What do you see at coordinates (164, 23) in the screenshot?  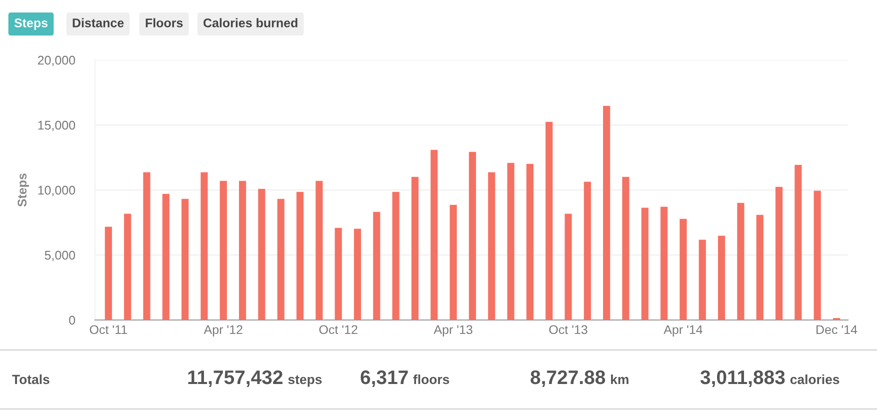 I see `text: Floors` at bounding box center [164, 23].